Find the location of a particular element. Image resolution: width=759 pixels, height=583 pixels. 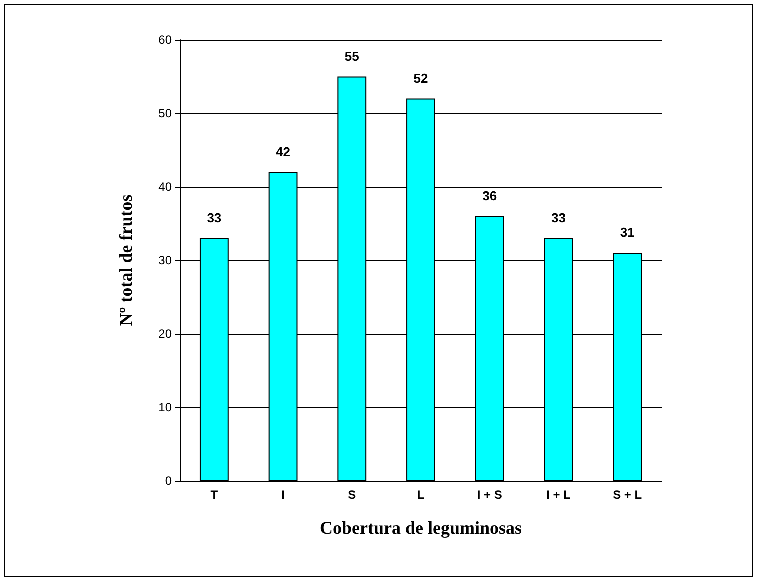

data-label: 36 is located at coordinates (490, 196).